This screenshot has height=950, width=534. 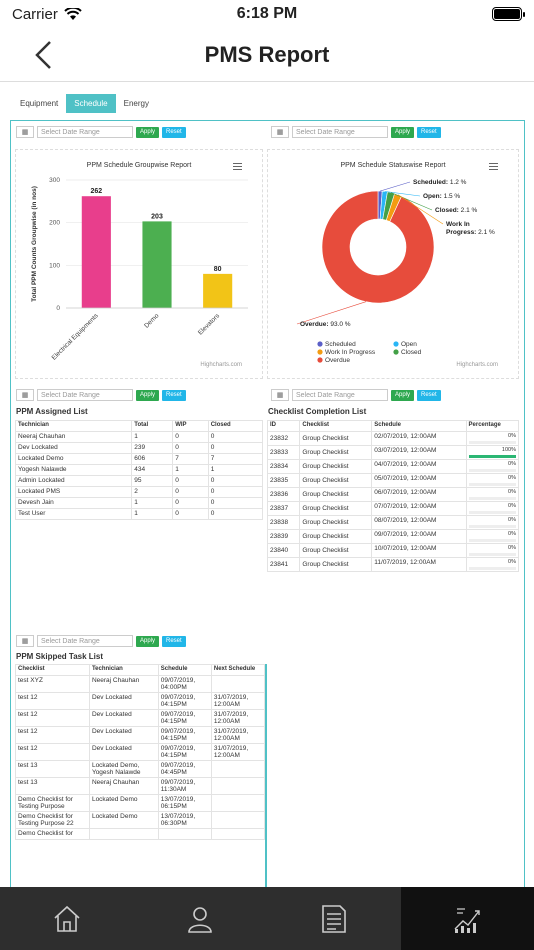 What do you see at coordinates (419, 522) in the screenshot?
I see `table-cell: 08/07/2019, 12:00AM` at bounding box center [419, 522].